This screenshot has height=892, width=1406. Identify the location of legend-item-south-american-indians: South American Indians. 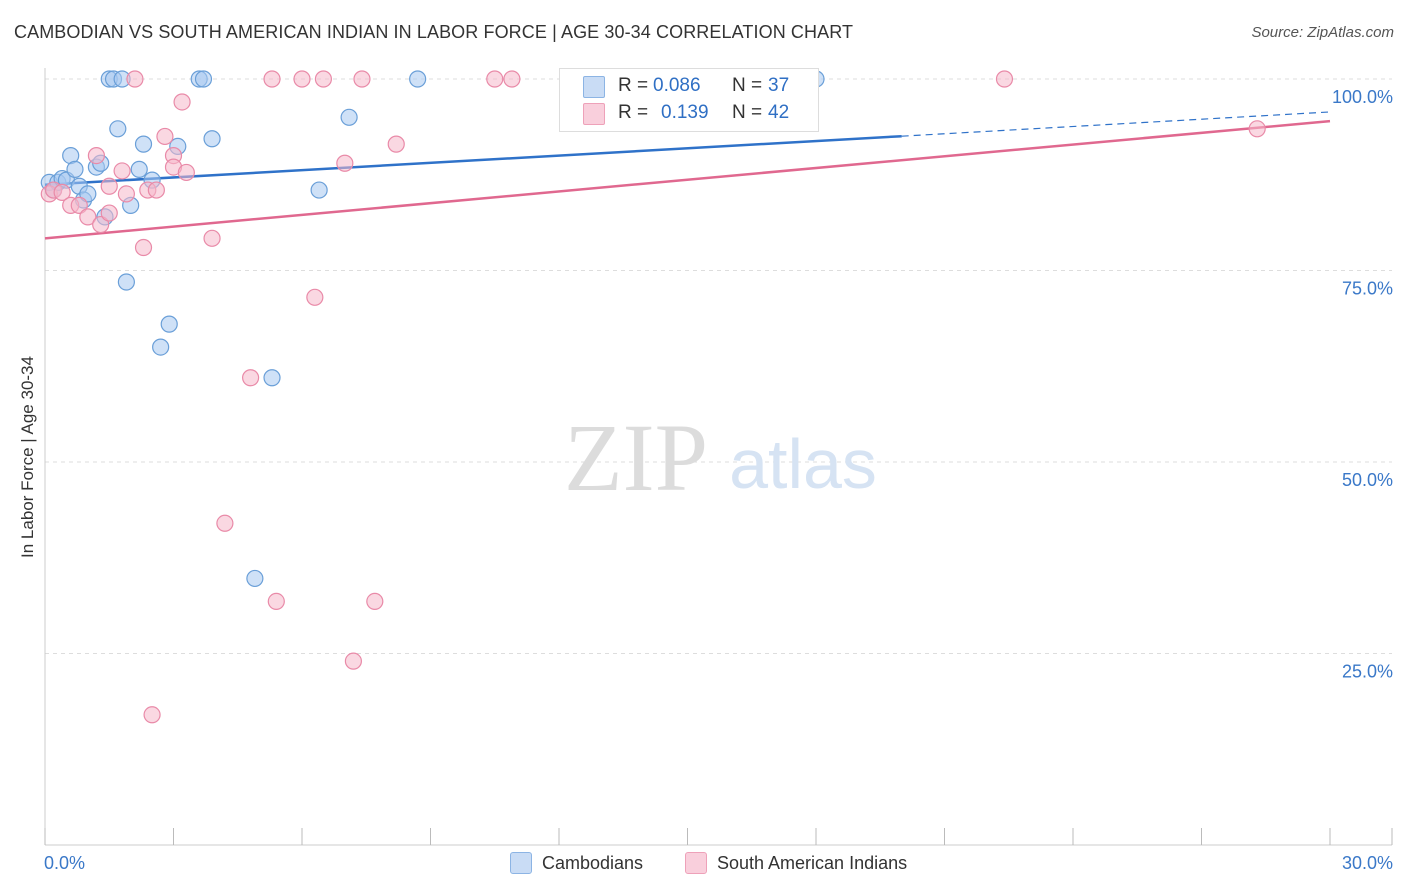
(796, 863).